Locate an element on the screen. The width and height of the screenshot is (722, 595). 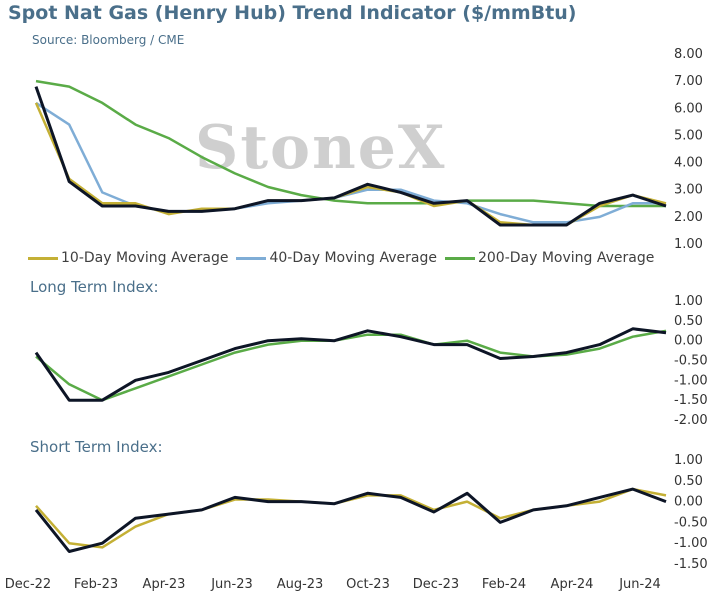
long-term-label: Long Term Index: is located at coordinates (94, 287).